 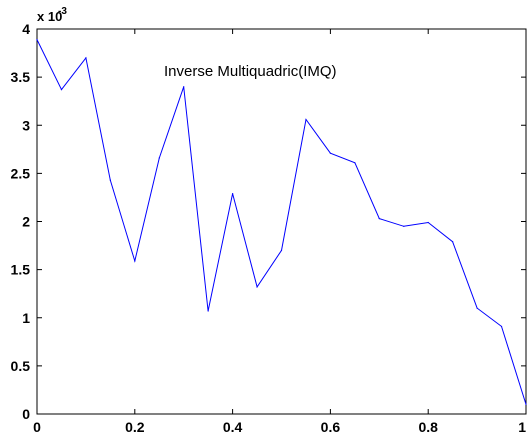 I want to click on y-tick-label: 0, so click(x=26, y=414).